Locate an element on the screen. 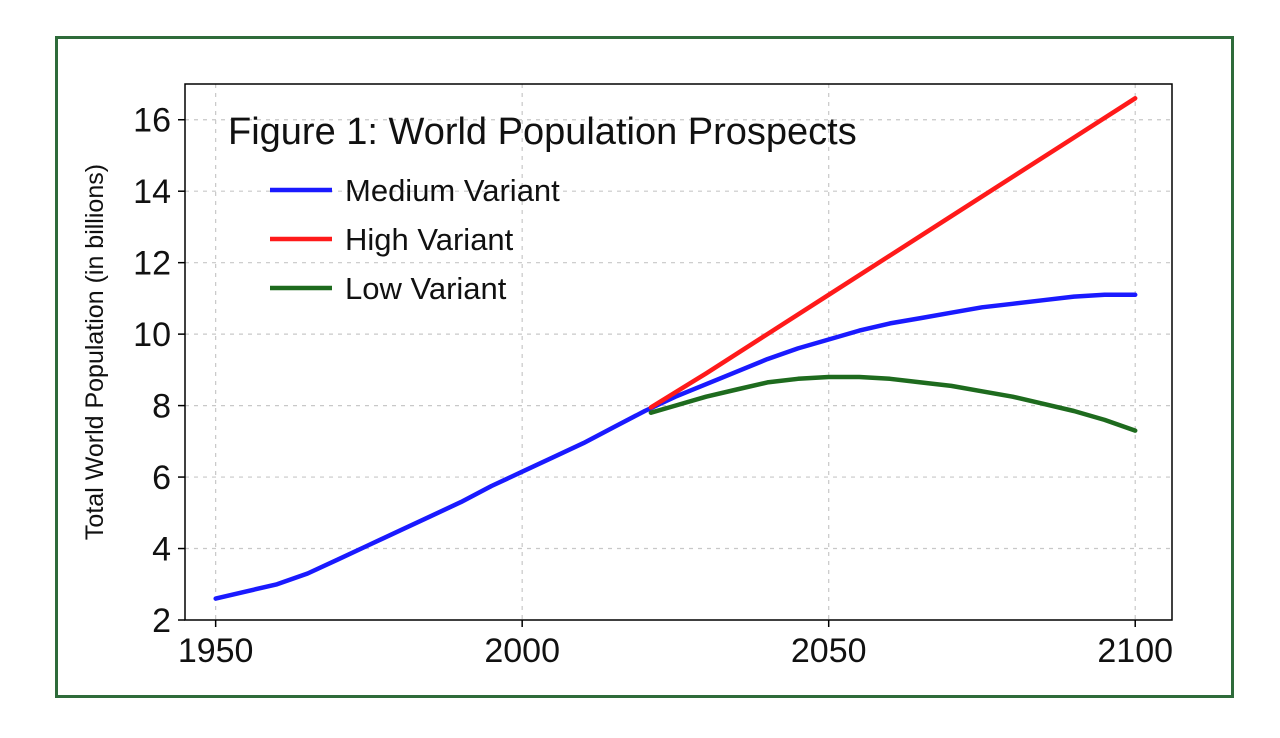 This screenshot has height=738, width=1280. legend-label: High Variant is located at coordinates (429, 239).